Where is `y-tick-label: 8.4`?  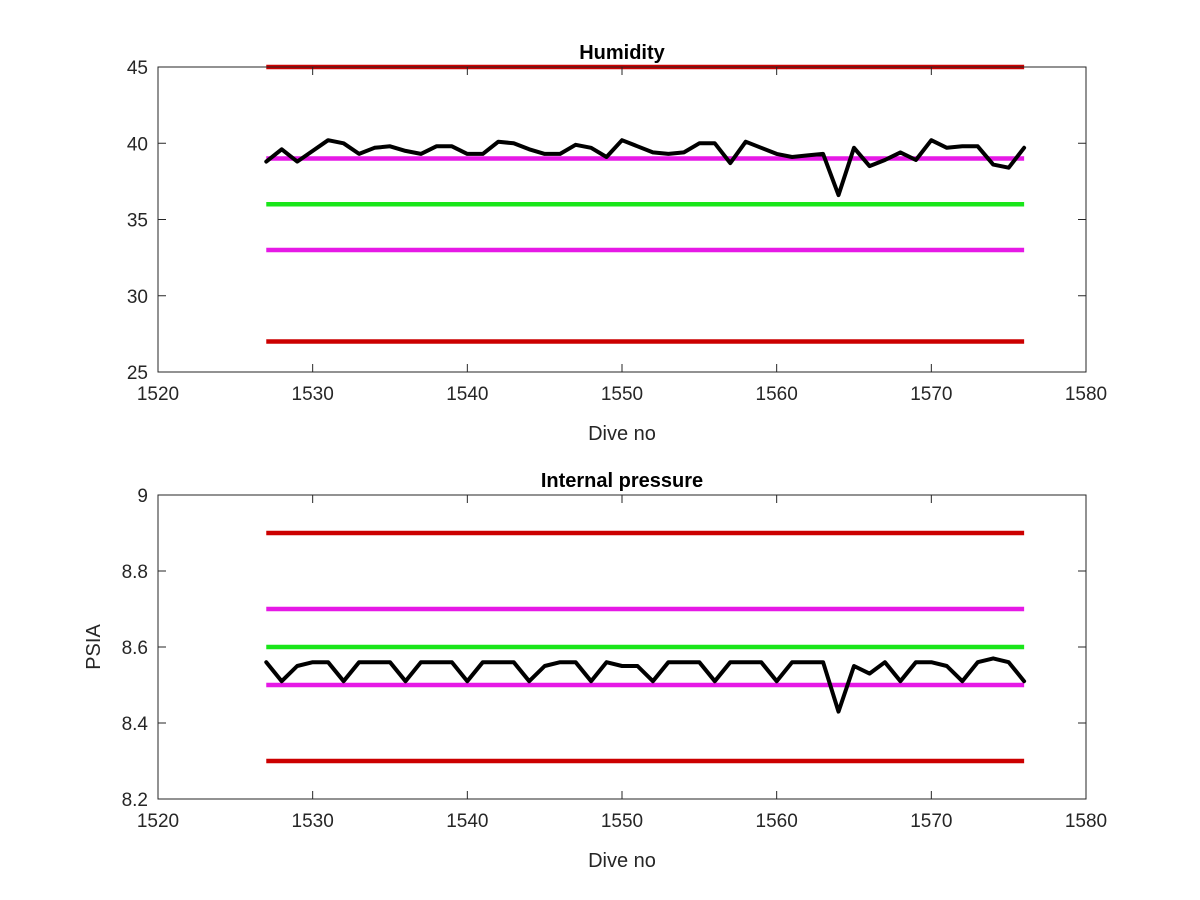
y-tick-label: 8.4 is located at coordinates (135, 724).